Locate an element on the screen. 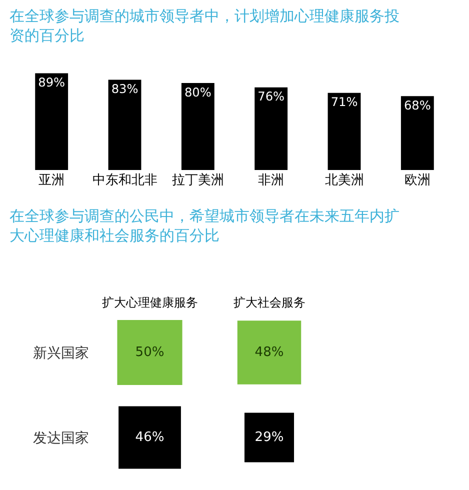 This screenshot has width=469, height=490. data-label: 46% is located at coordinates (149, 437).